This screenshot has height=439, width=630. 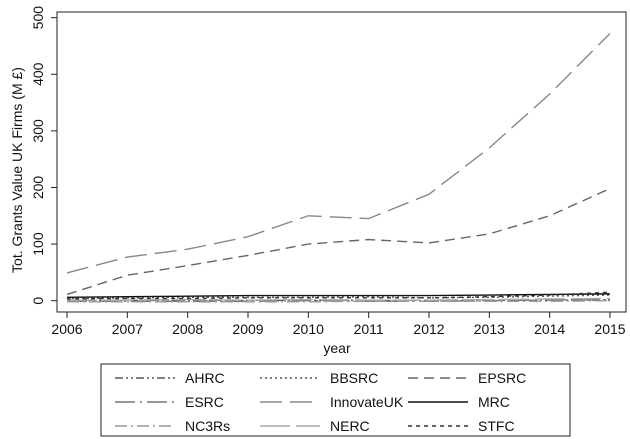 What do you see at coordinates (38, 74) in the screenshot?
I see `y-tick-label: 400` at bounding box center [38, 74].